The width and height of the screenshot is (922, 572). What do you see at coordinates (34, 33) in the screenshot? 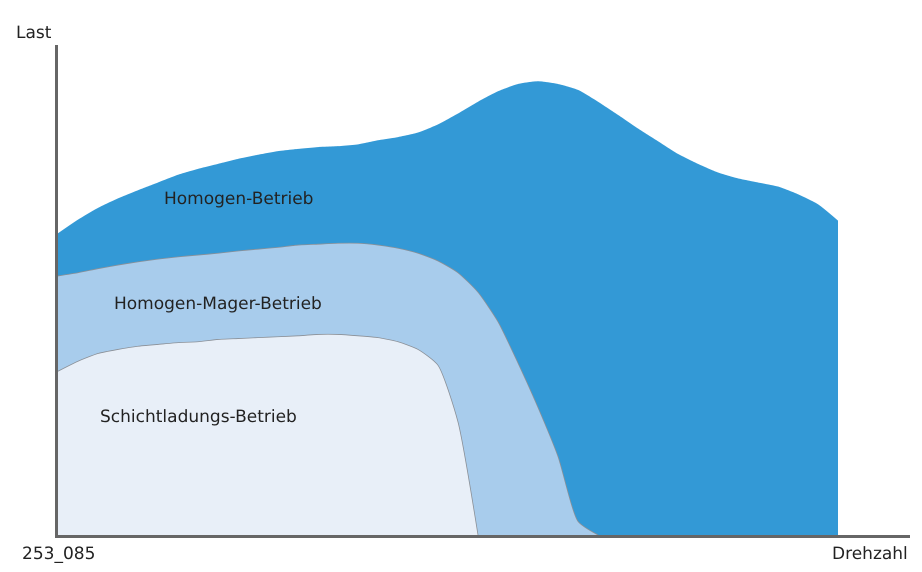
I see `y-axis-title: Last` at bounding box center [34, 33].